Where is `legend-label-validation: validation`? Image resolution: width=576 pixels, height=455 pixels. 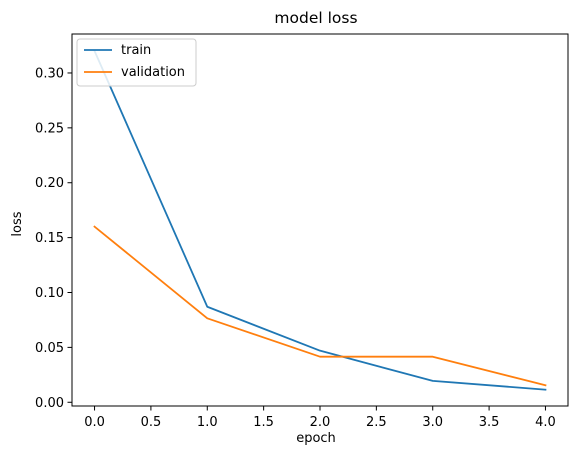 legend-label-validation: validation is located at coordinates (153, 72).